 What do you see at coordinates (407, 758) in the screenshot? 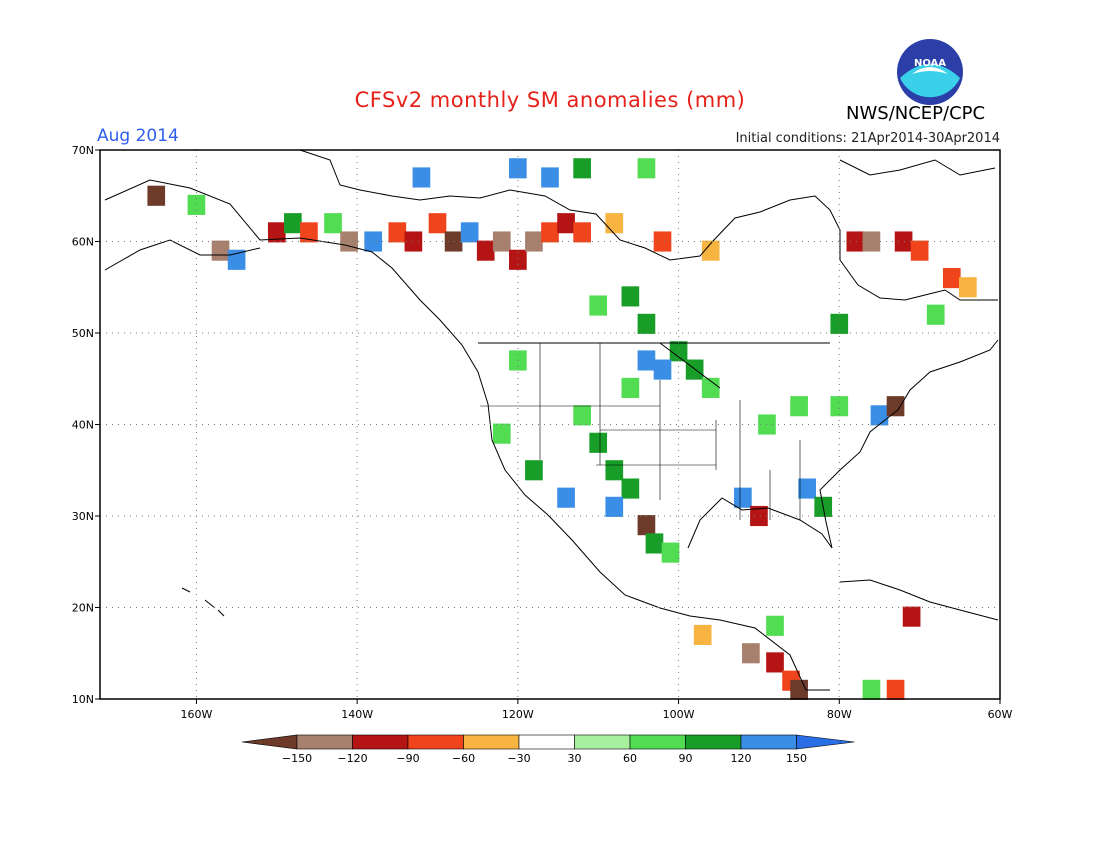
I see `colorbar-label: −90` at bounding box center [407, 758].